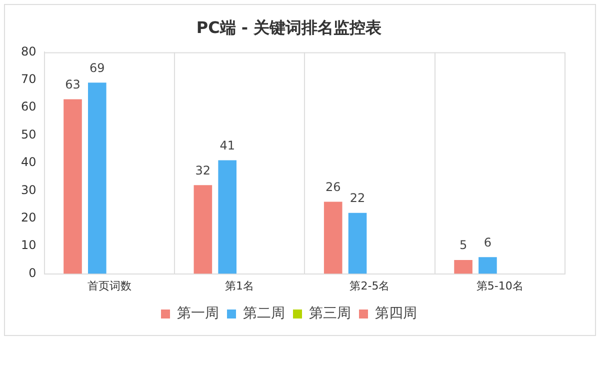 Image resolution: width=600 pixels, height=372 pixels. What do you see at coordinates (32, 273) in the screenshot?
I see `y-tick-label: 0` at bounding box center [32, 273].